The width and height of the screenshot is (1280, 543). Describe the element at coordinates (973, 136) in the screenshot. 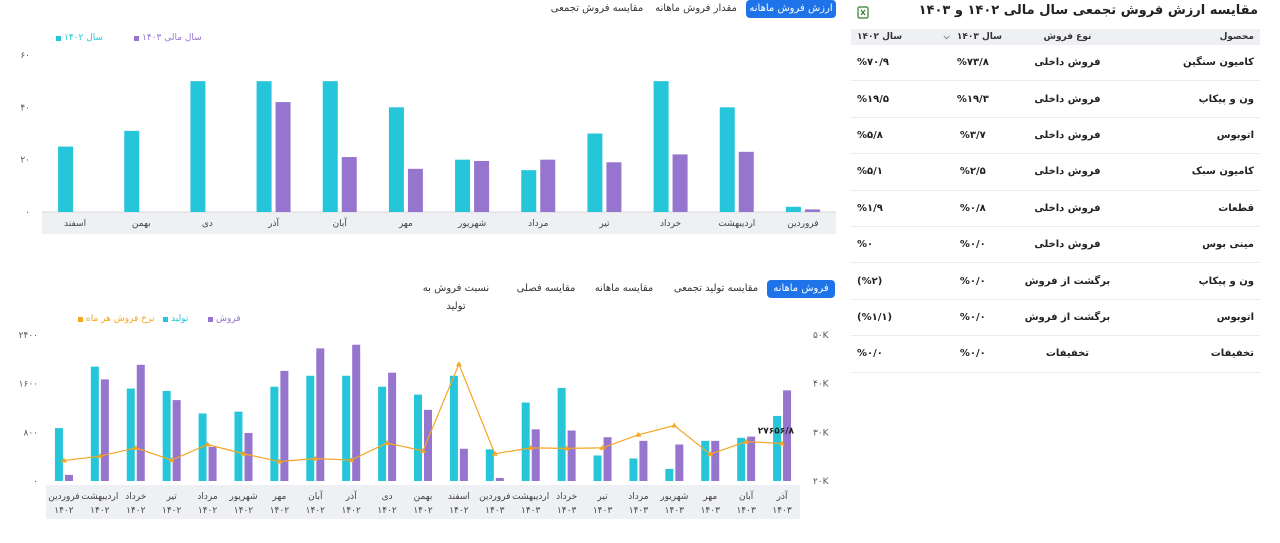

I see `cell-1403: %۳/۷` at that location.